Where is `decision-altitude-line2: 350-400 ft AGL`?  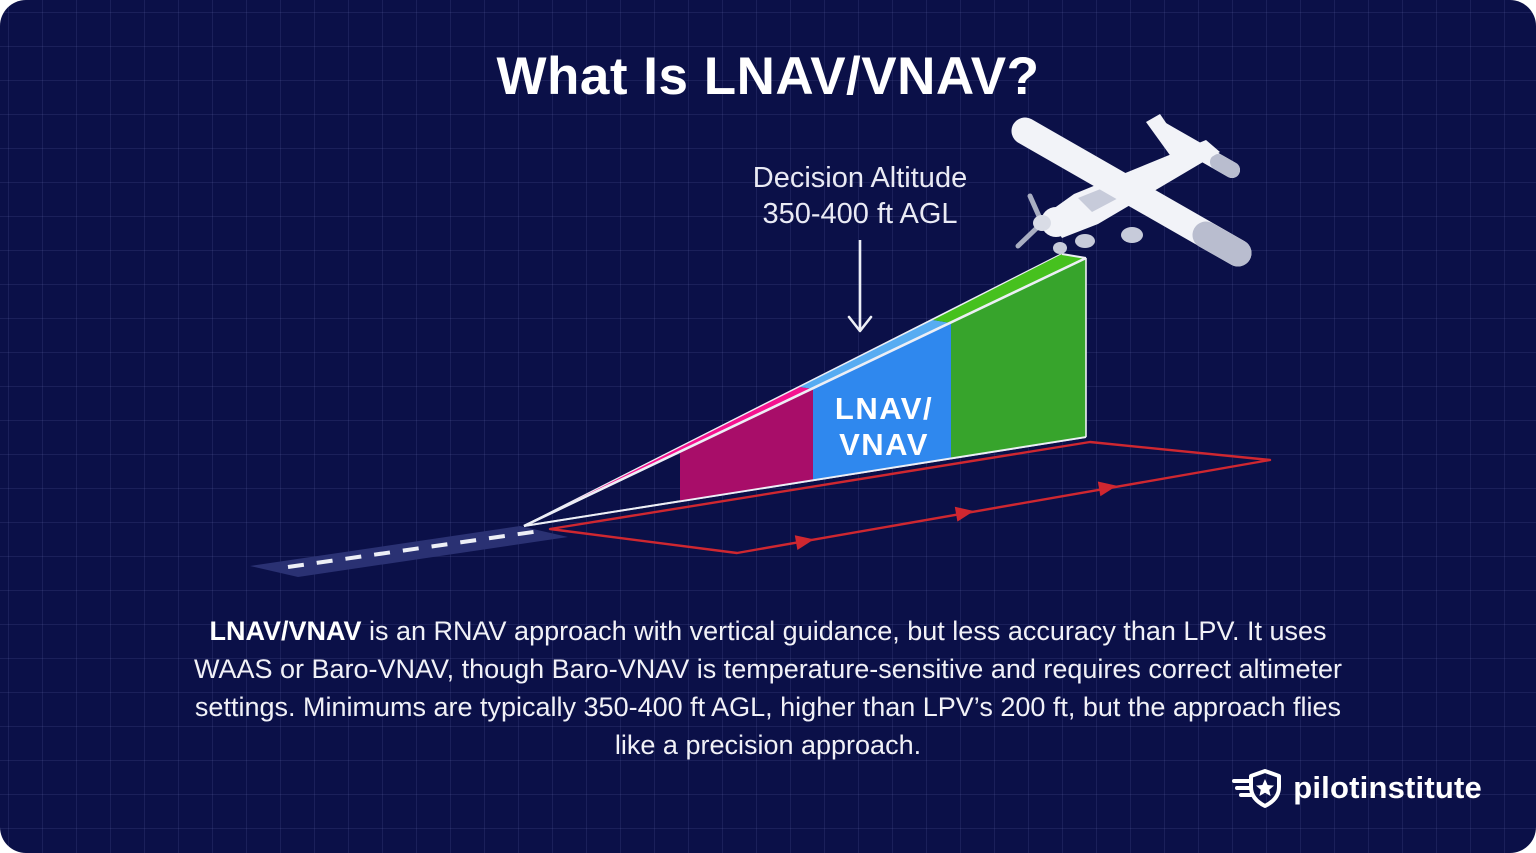 decision-altitude-line2: 350-400 ft AGL is located at coordinates (860, 214).